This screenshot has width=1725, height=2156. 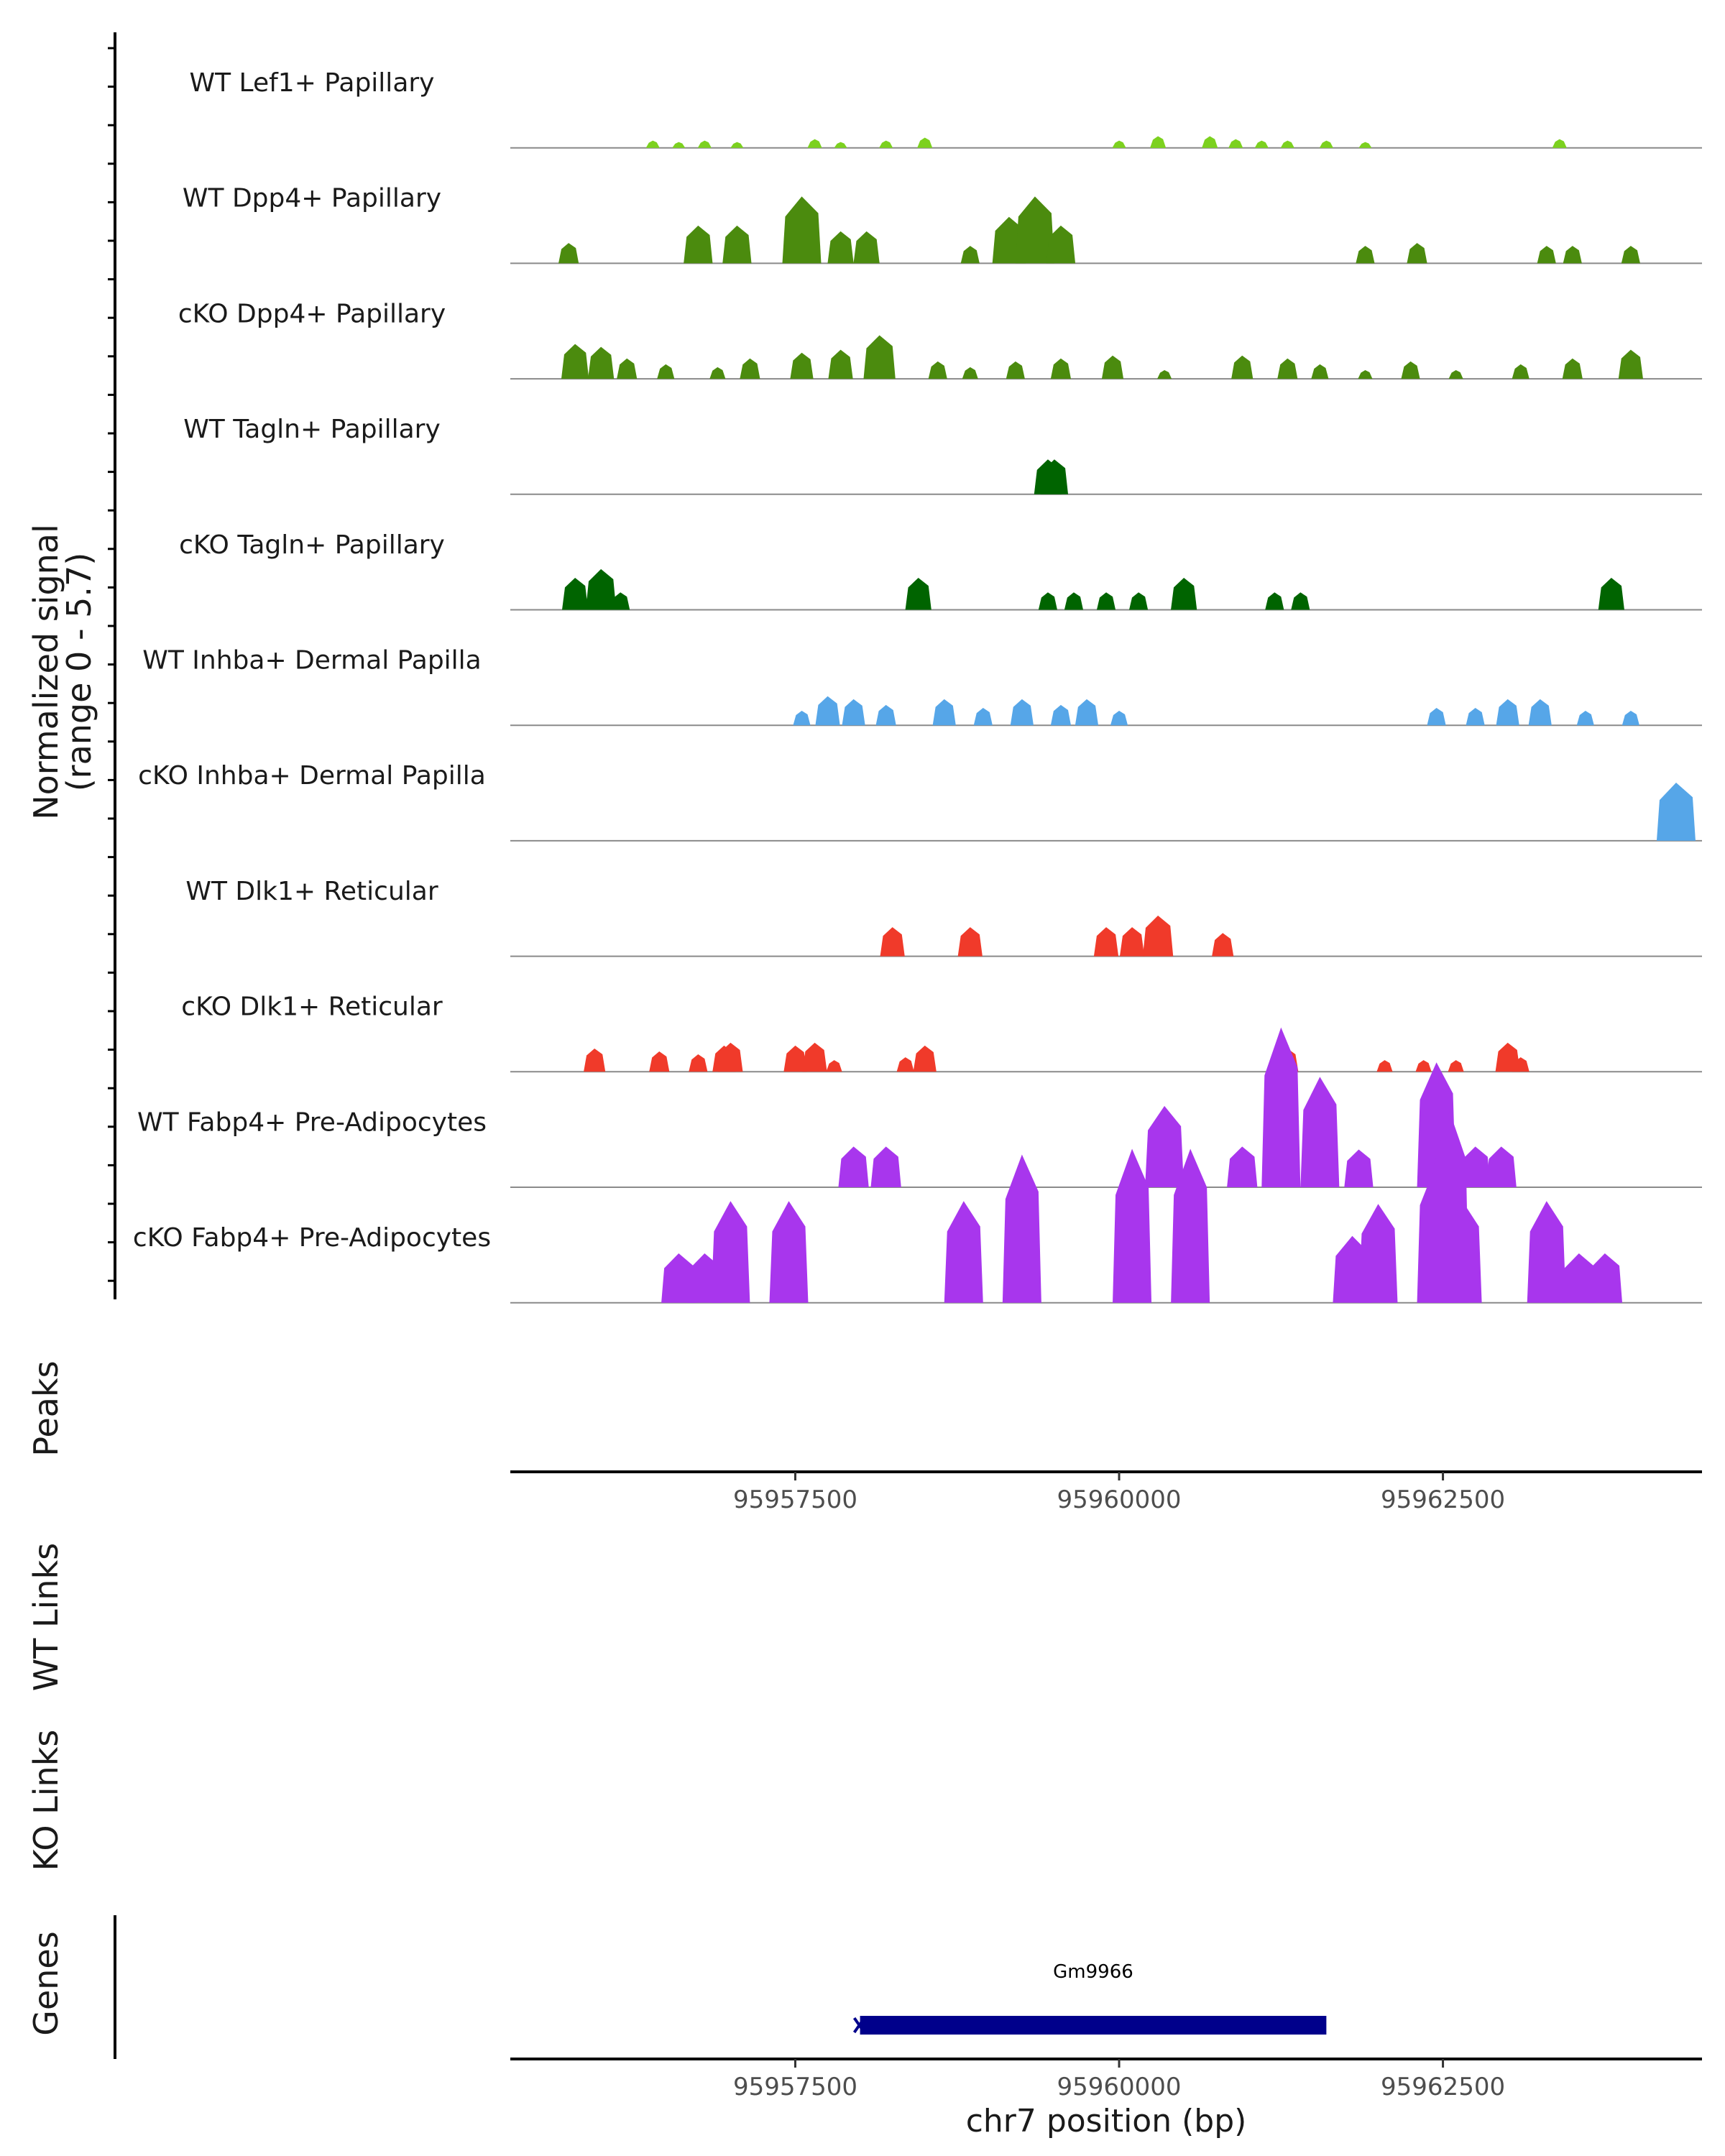 What do you see at coordinates (1106, 2121) in the screenshot?
I see `x-axis-title: chr7 position (bp)` at bounding box center [1106, 2121].